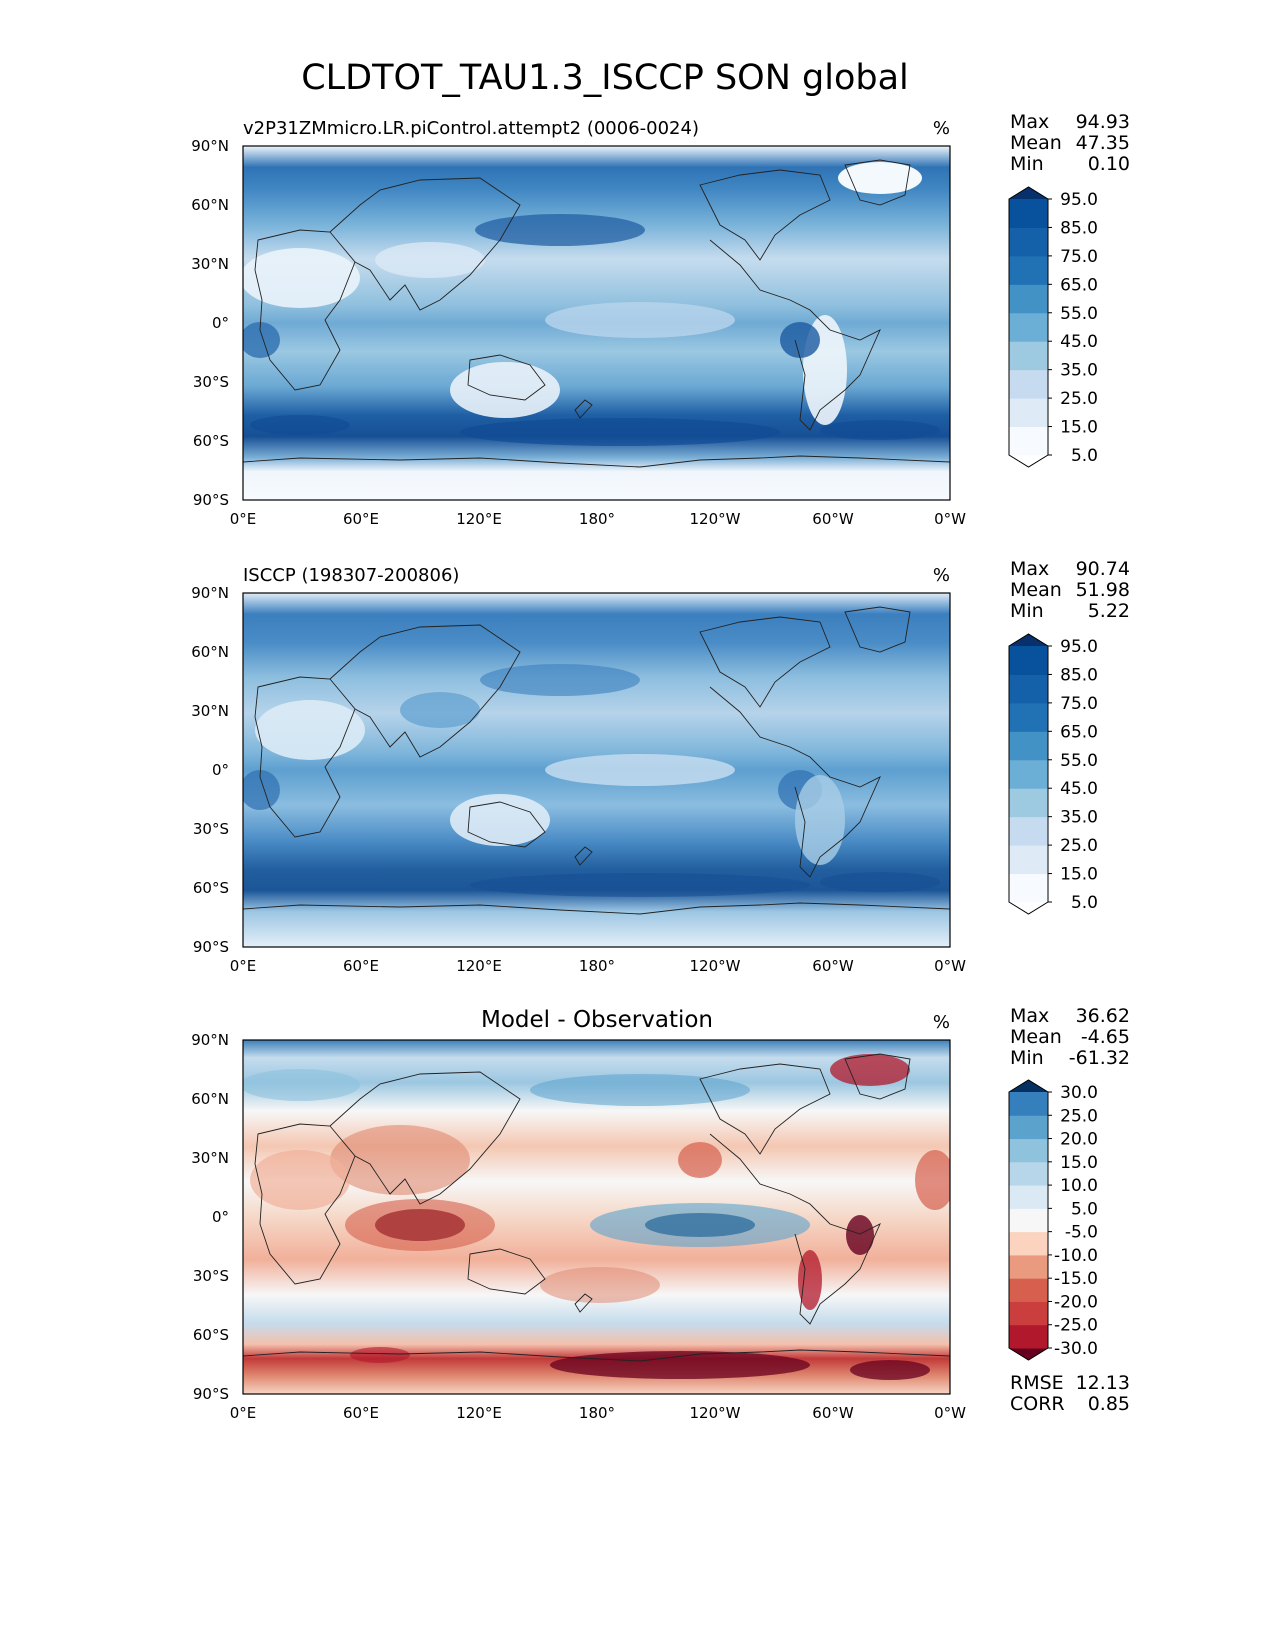 This screenshot has height=1650, width=1275. I want to click on error-stats: RMSE 12.13 CORR 0.85, so click(1070, 1393).